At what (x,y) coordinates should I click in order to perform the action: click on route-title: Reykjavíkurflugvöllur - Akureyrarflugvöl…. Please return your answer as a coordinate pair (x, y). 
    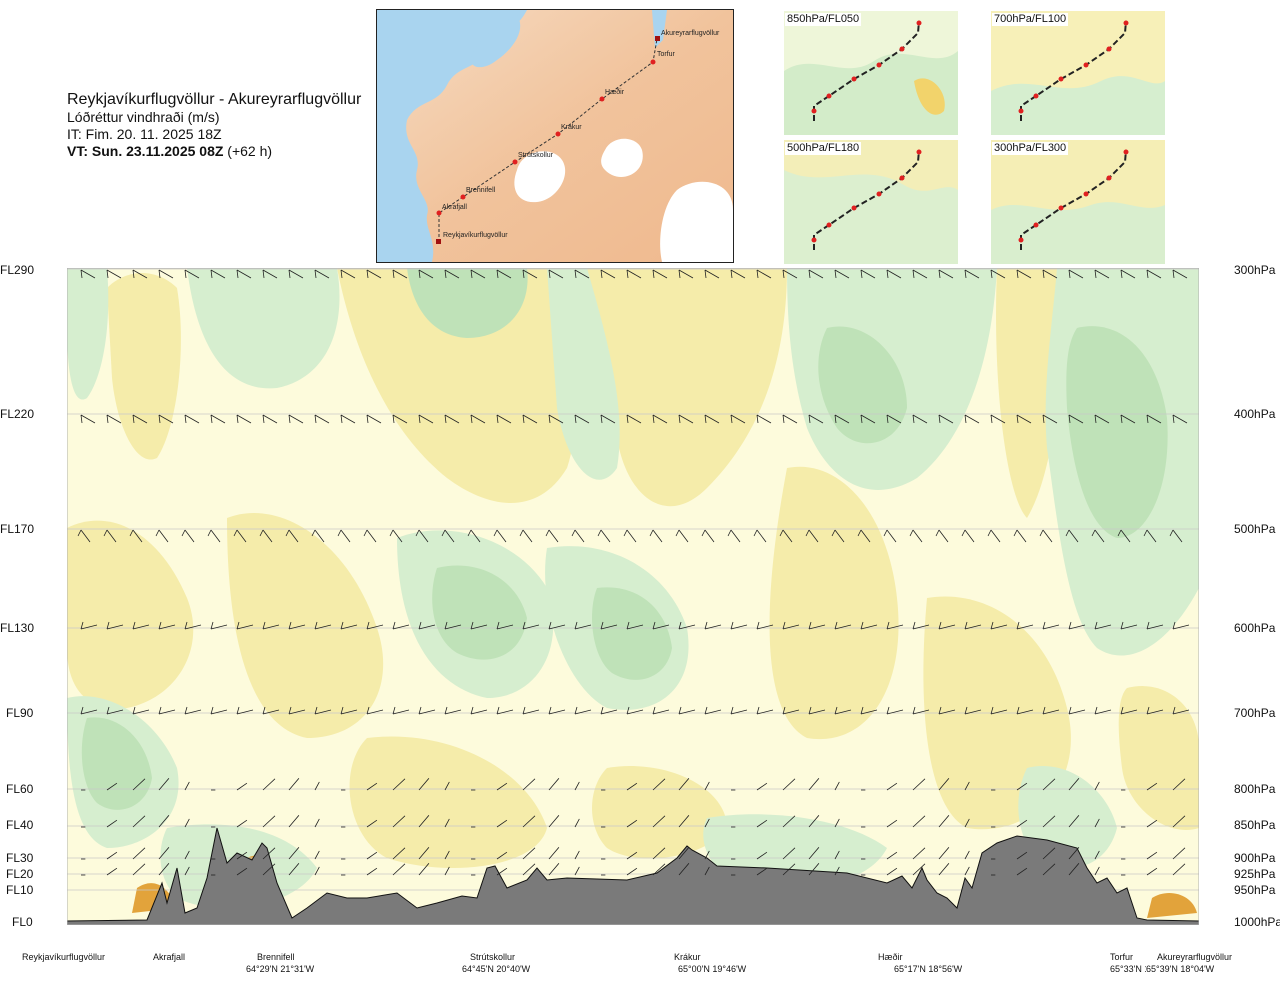
    Looking at the image, I should click on (214, 99).